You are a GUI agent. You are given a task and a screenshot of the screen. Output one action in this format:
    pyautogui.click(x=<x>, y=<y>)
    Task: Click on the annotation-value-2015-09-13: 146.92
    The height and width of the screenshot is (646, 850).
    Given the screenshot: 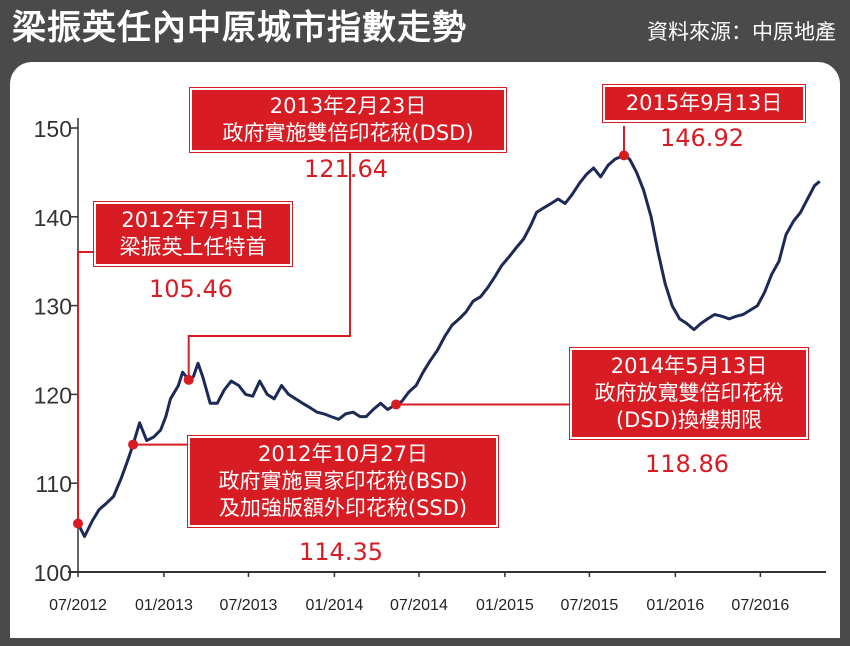 What is the action you would take?
    pyautogui.click(x=702, y=138)
    